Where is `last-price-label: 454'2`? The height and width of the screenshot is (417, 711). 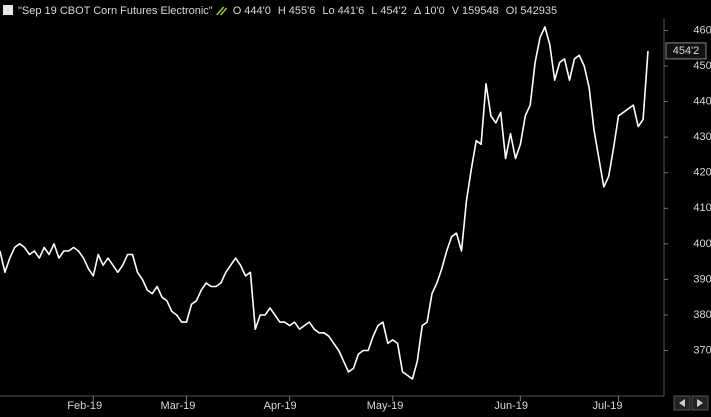 last-price-label: 454'2 is located at coordinates (686, 51).